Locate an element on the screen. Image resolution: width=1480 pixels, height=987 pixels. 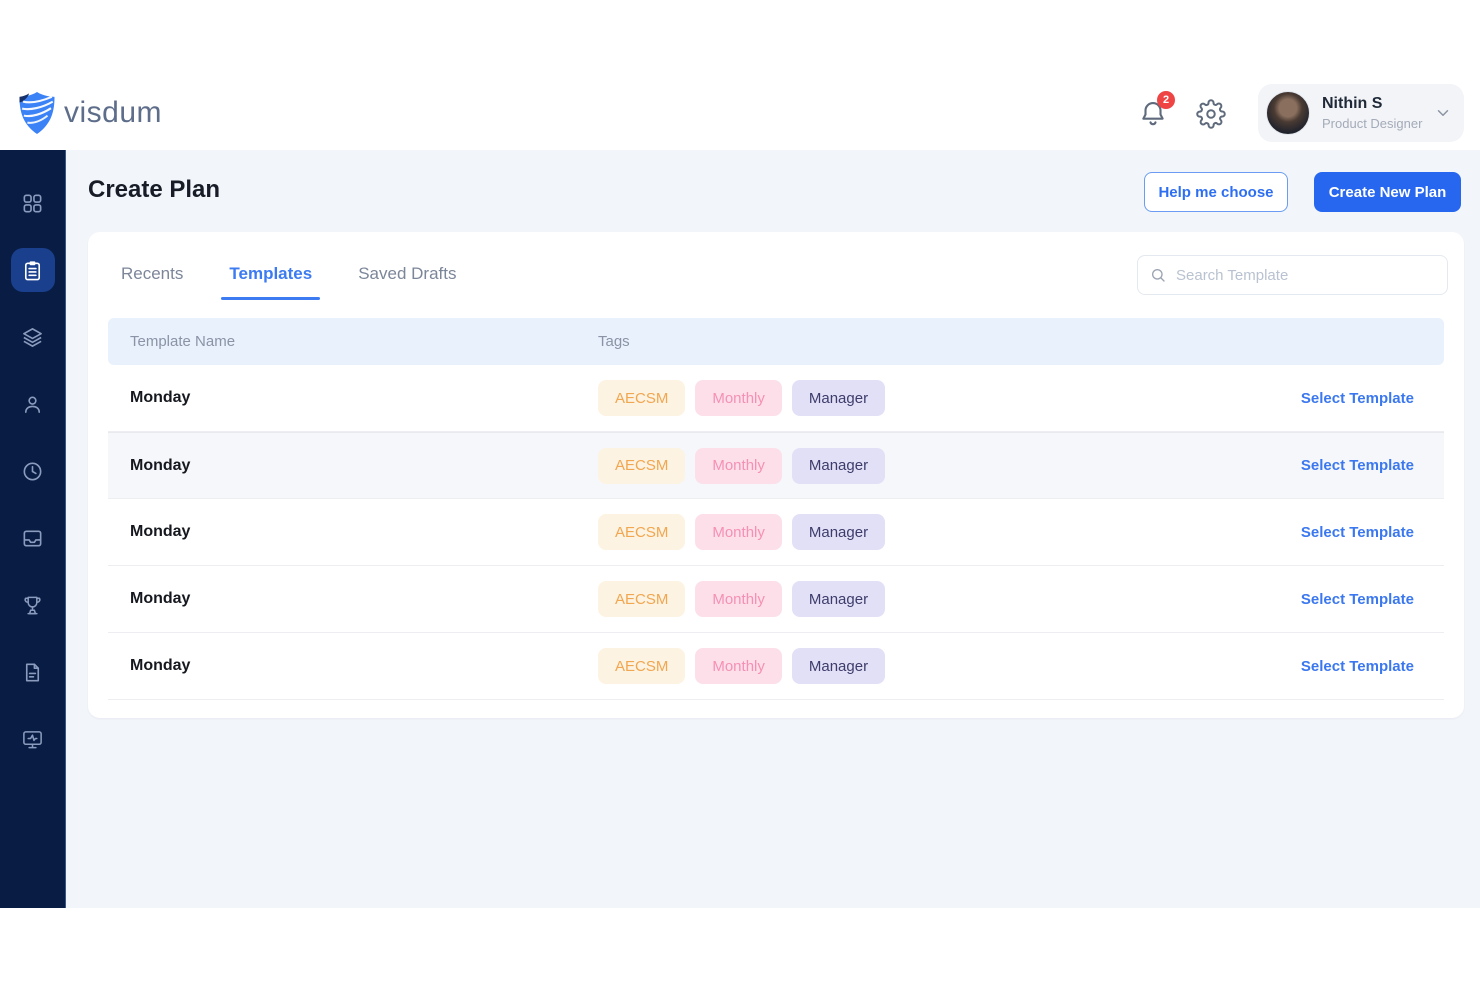
column-template-name: Template Name is located at coordinates (183, 341).